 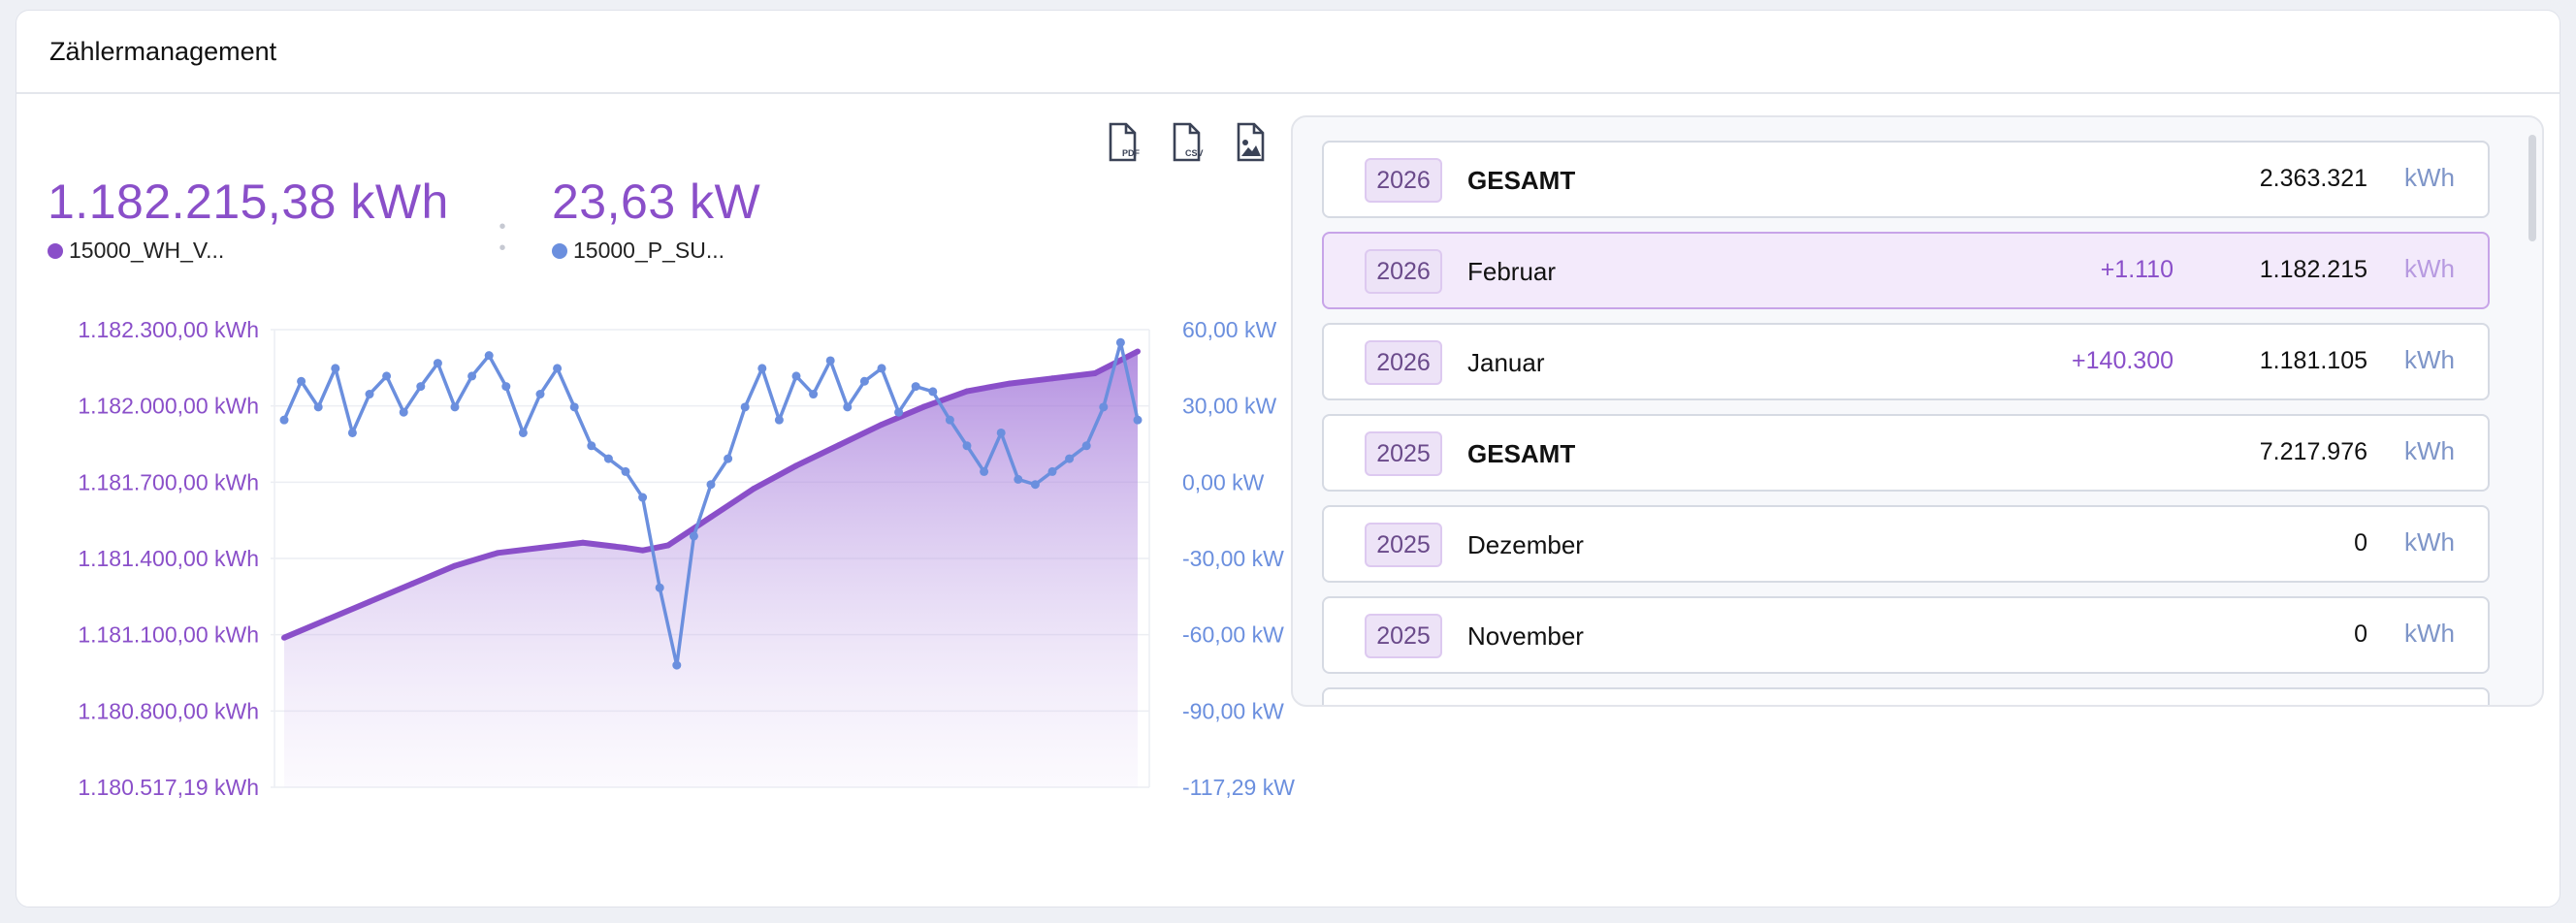 I want to click on image-export-icon, so click(x=1250, y=142).